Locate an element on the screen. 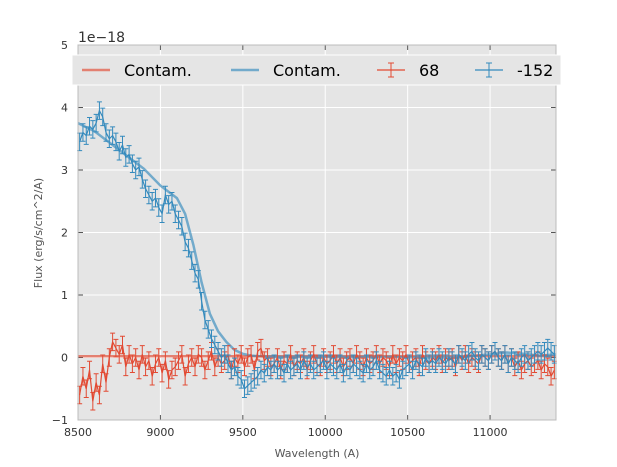 The image size is (617, 467). legend-entry-2: 68 is located at coordinates (429, 70).